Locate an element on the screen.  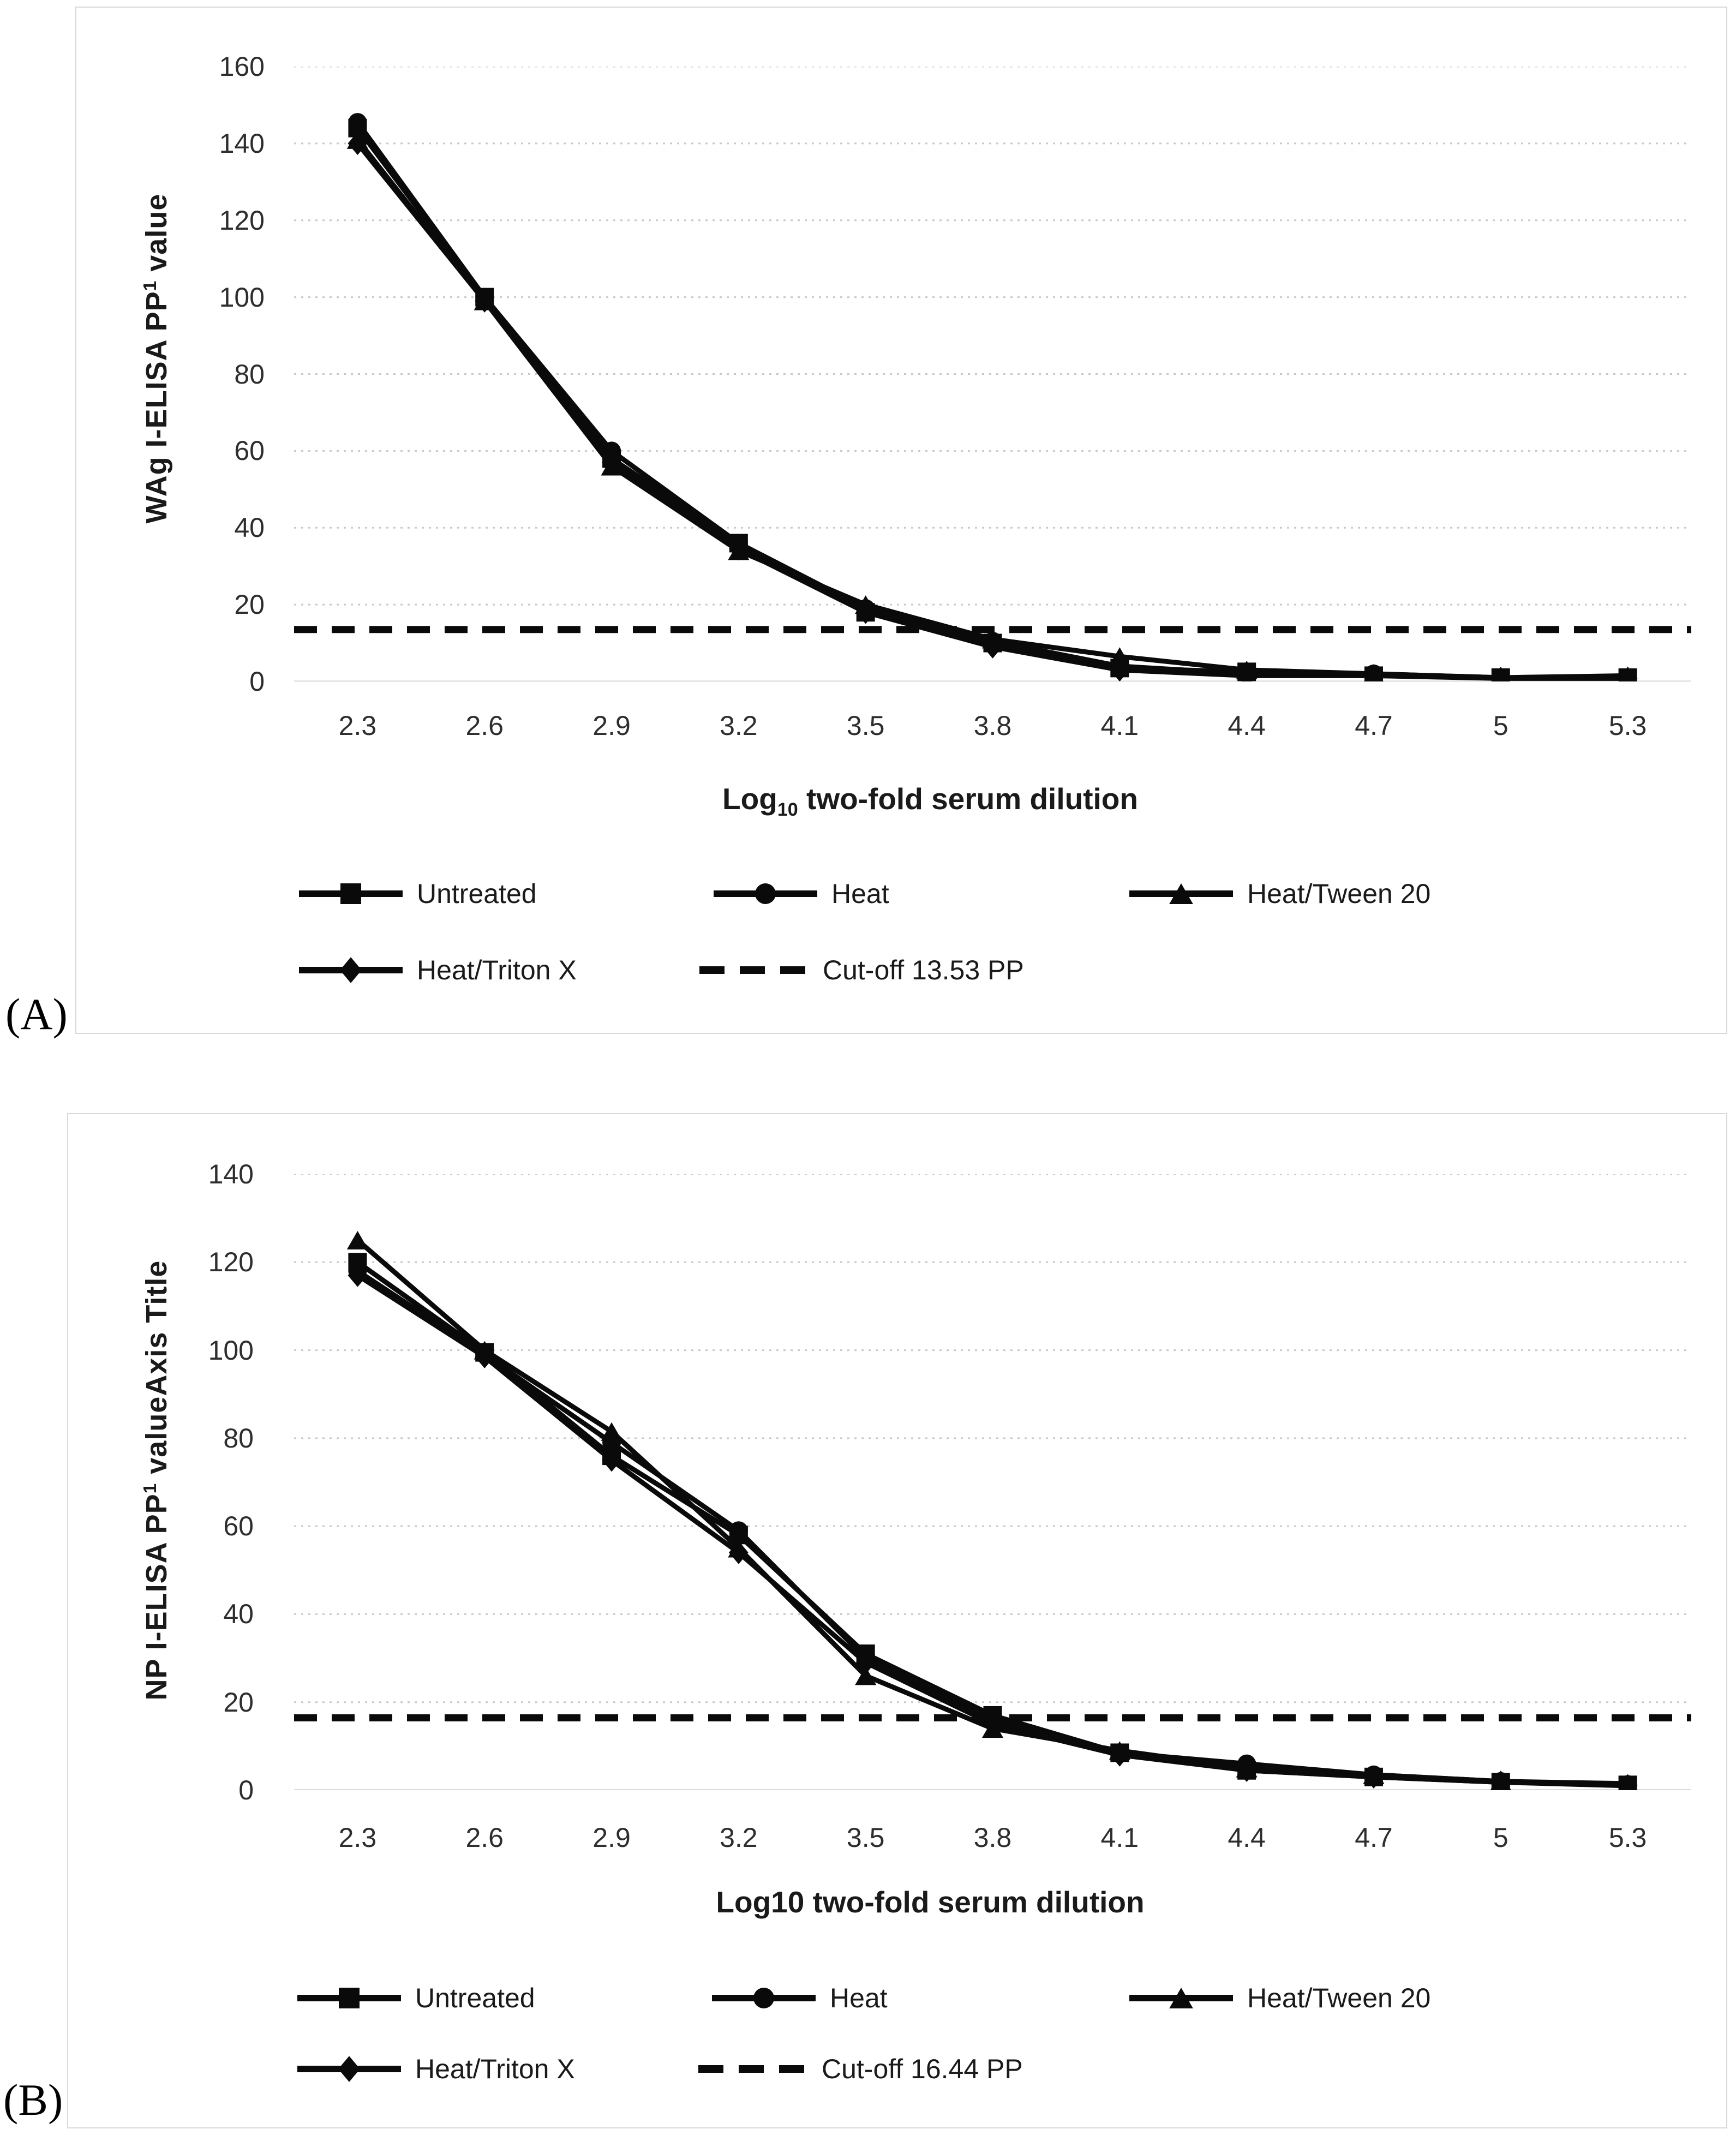
panel-label-a: (A) is located at coordinates (36, 1014).